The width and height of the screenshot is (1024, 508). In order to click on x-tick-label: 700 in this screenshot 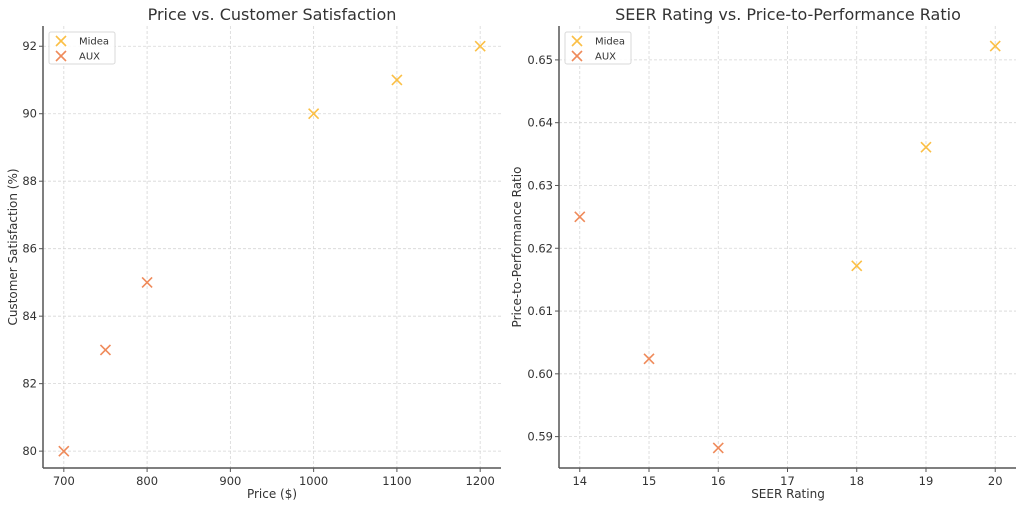, I will do `click(64, 481)`.